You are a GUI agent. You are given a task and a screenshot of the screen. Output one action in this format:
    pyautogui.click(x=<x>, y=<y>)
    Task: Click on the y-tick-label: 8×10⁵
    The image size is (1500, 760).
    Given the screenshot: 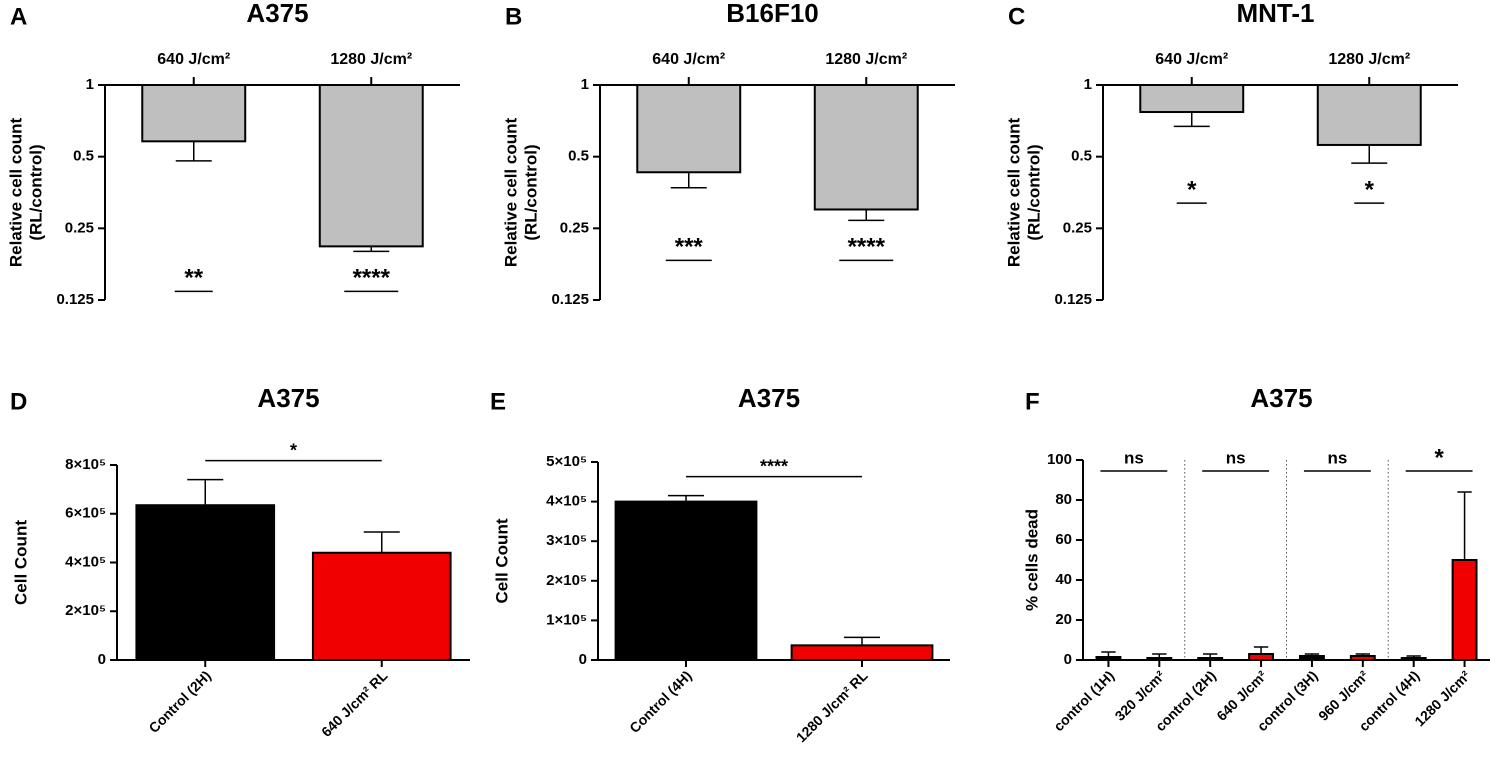 What is the action you would take?
    pyautogui.click(x=85, y=464)
    